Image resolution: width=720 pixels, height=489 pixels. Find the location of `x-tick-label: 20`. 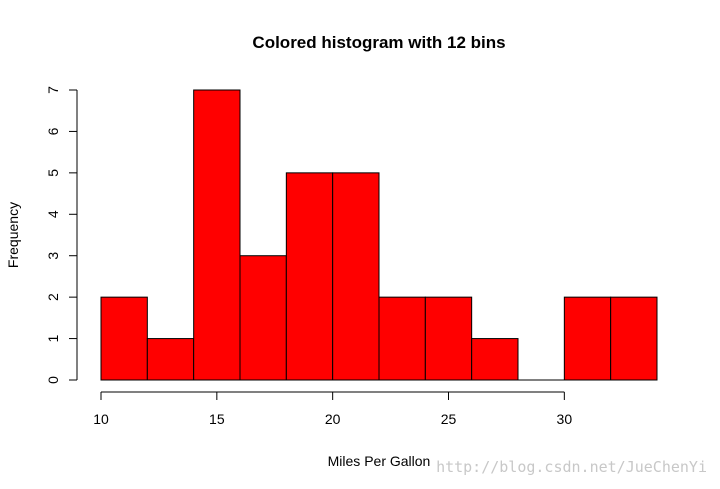

x-tick-label: 20 is located at coordinates (333, 419).